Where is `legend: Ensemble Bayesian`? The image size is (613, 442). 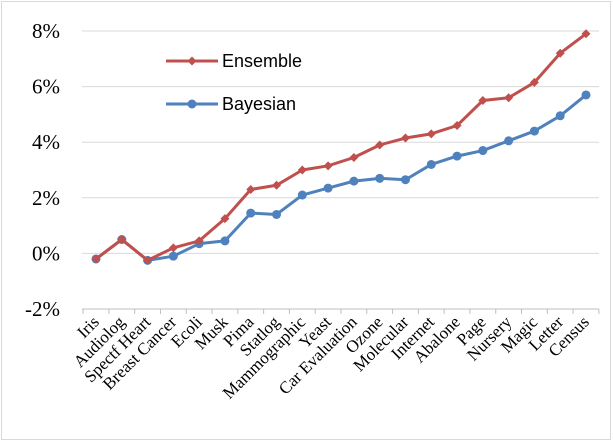 legend: Ensemble Bayesian is located at coordinates (234, 82).